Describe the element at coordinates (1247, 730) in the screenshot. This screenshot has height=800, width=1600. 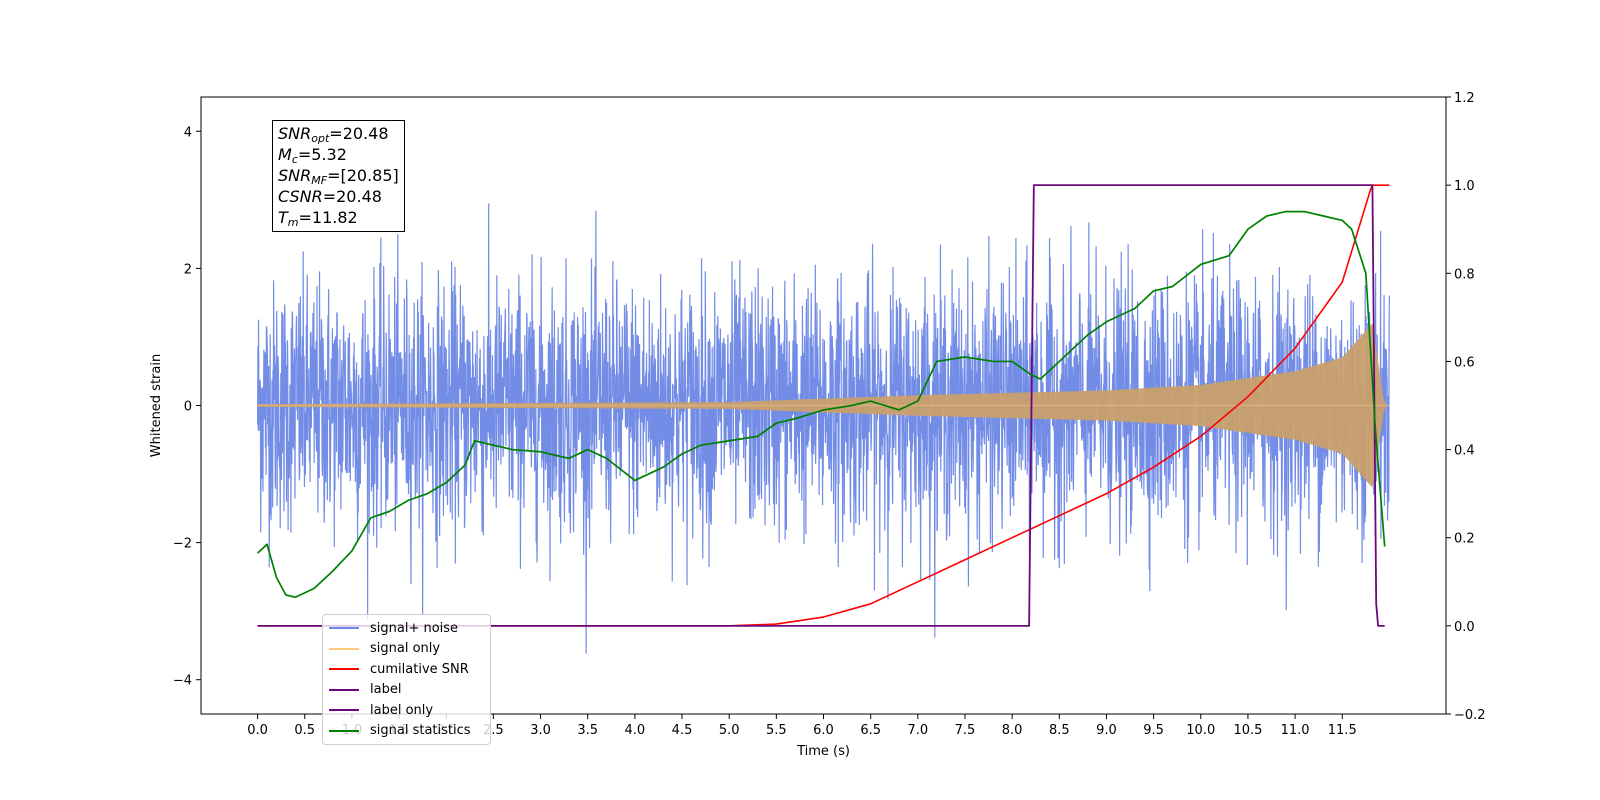
I see `x-tick-label: 10.5` at that location.